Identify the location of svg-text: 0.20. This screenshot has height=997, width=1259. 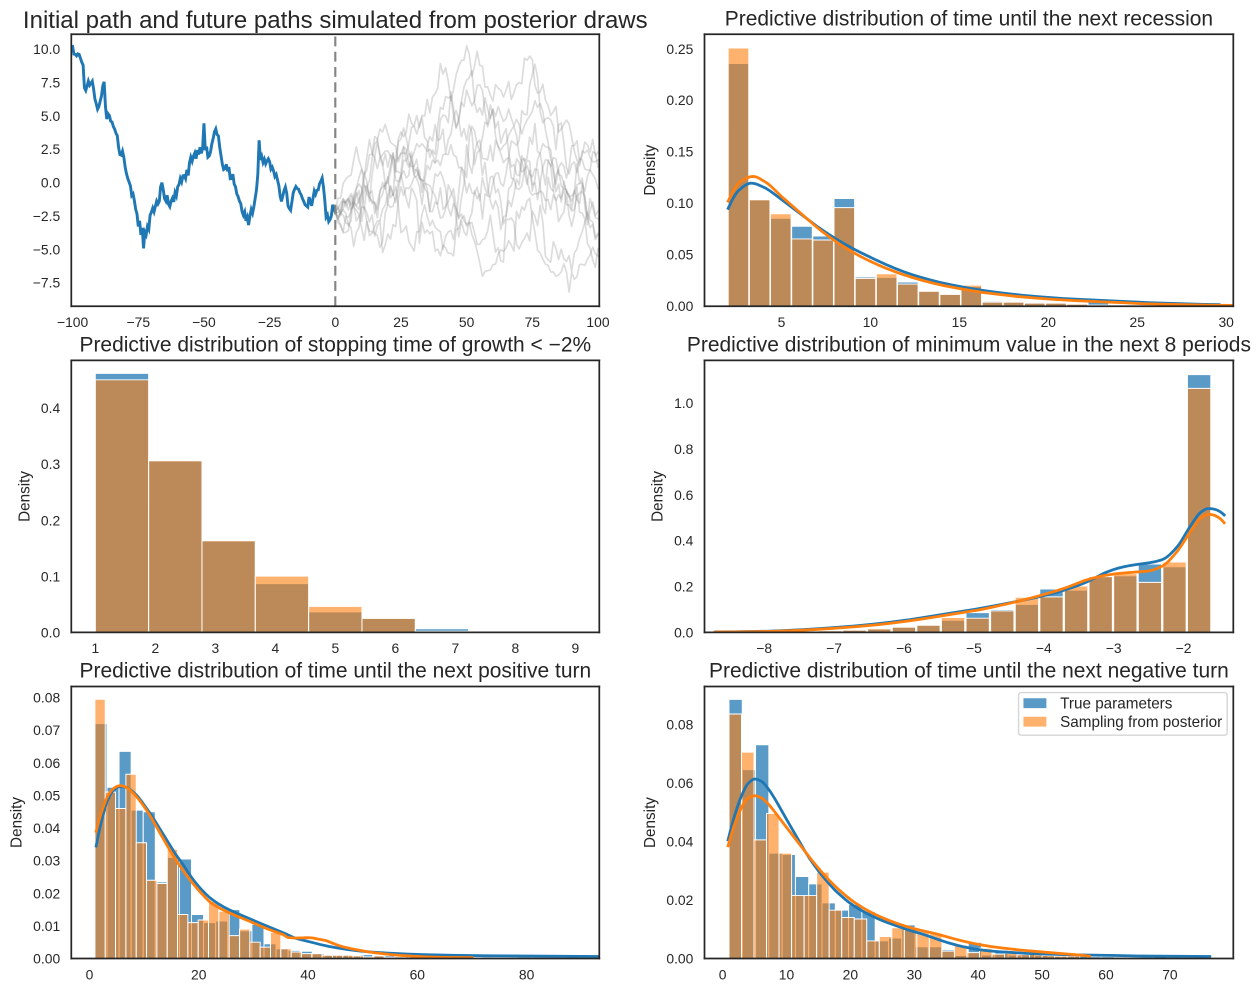
(679, 100).